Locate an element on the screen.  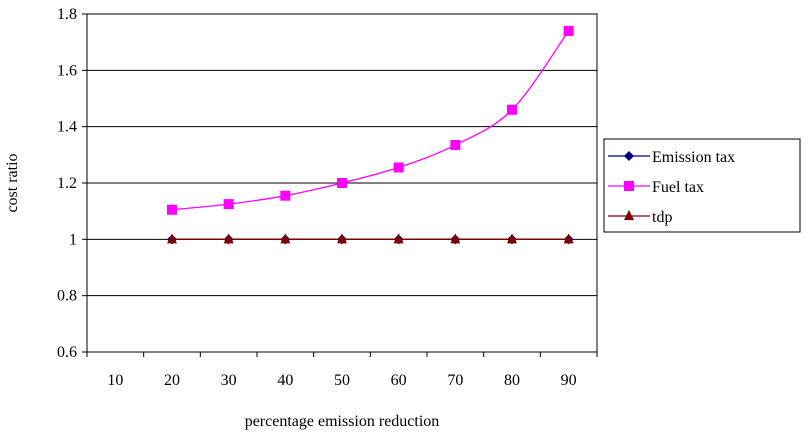
legend: Emission tax Fuel tax tdp is located at coordinates (702, 185).